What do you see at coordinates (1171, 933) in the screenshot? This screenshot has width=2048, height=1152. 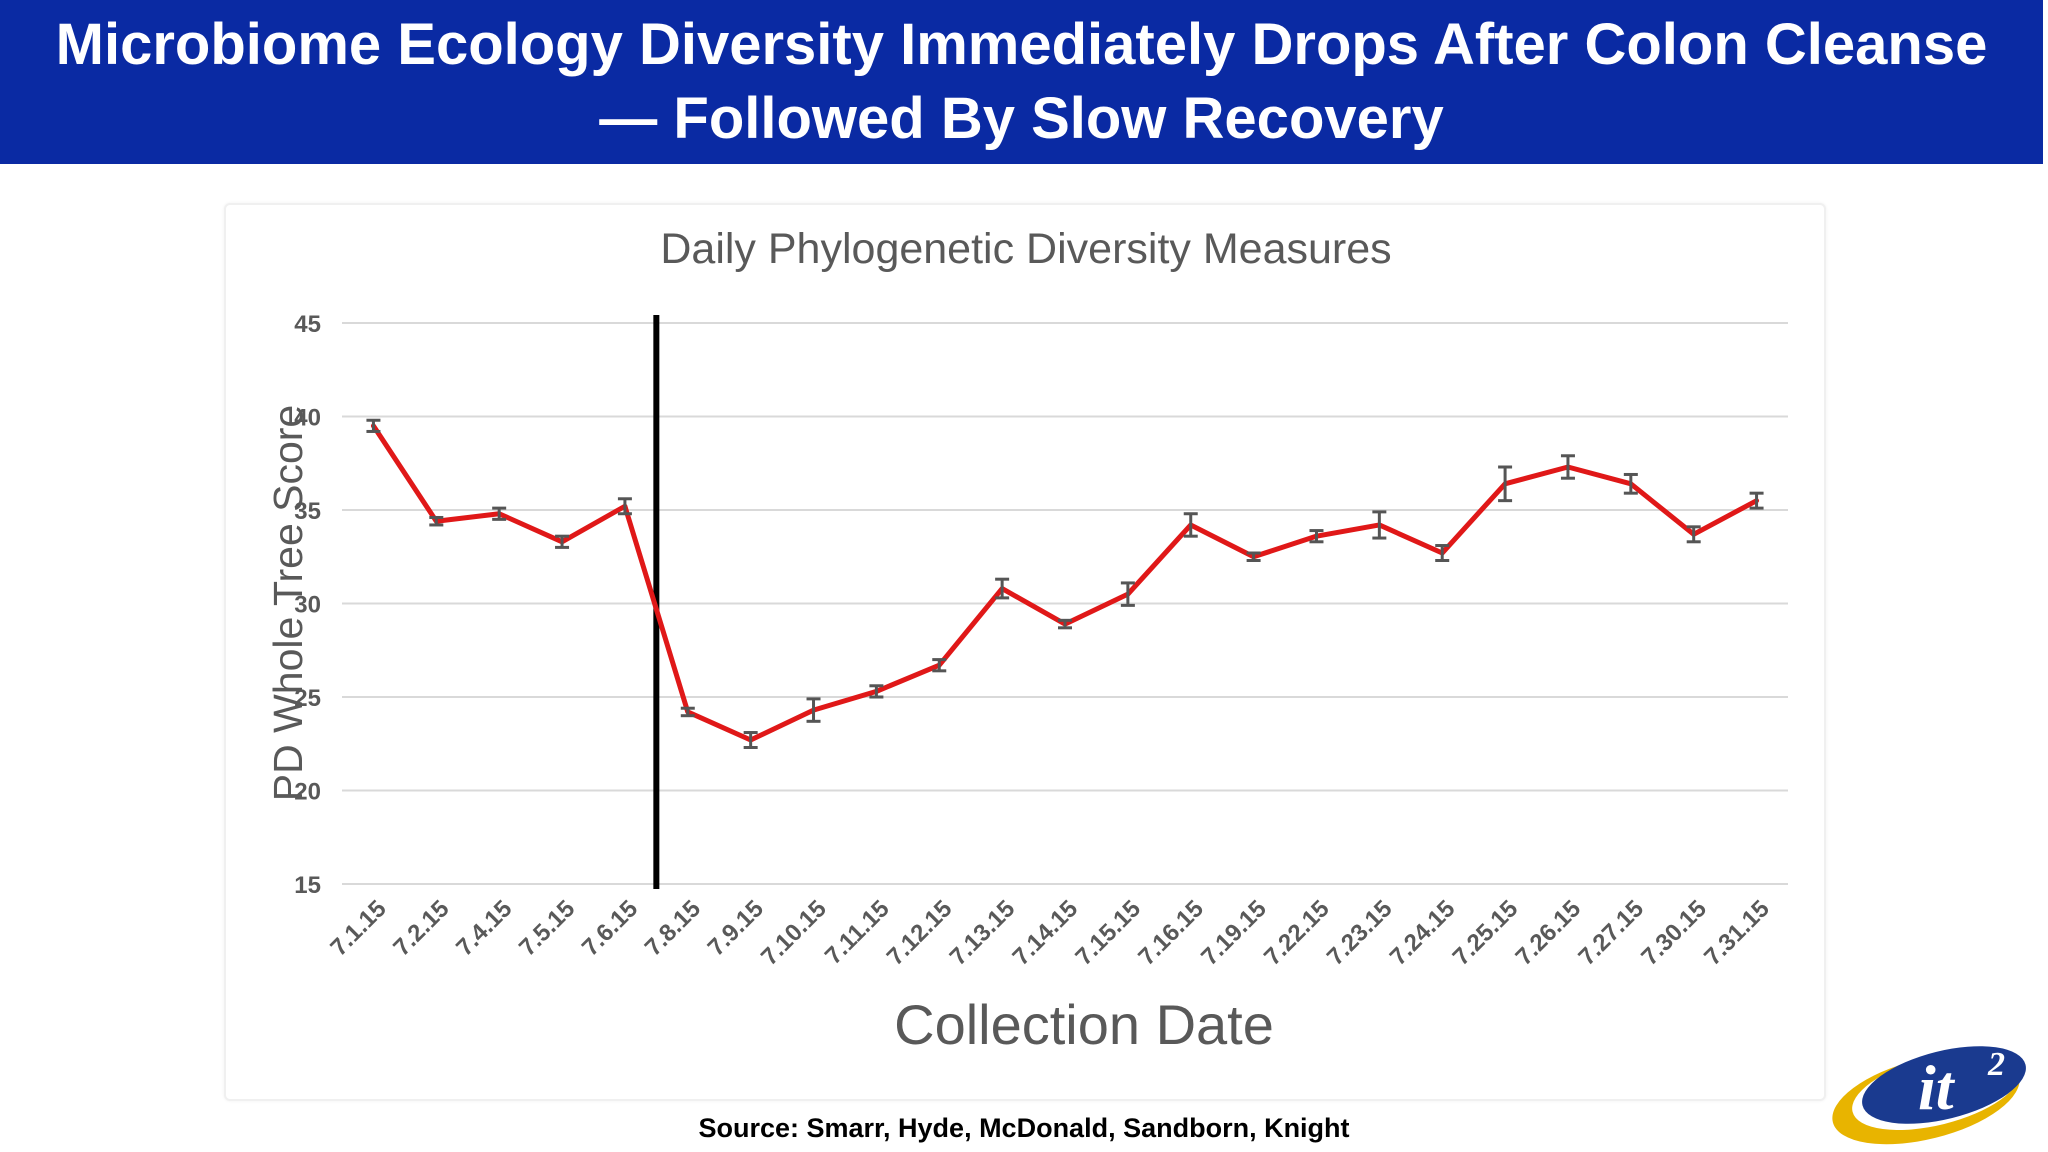 I see `x-tick-label: 7.16.15` at bounding box center [1171, 933].